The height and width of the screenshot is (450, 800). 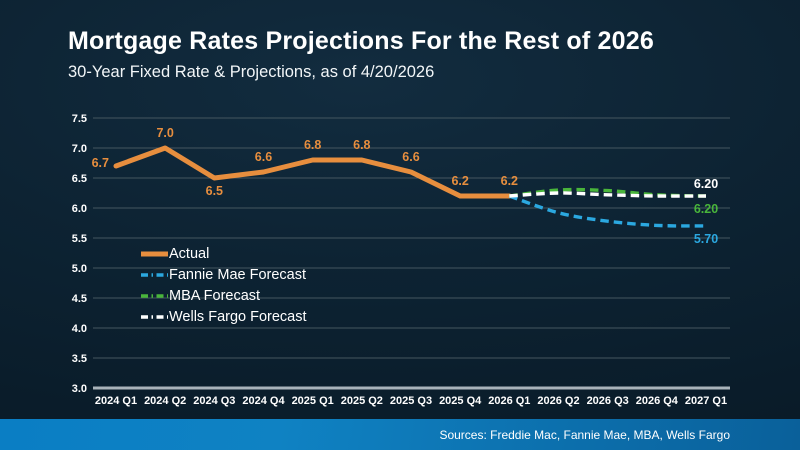 What do you see at coordinates (607, 211) in the screenshot?
I see `series-line-fannie-mae-forecast` at bounding box center [607, 211].